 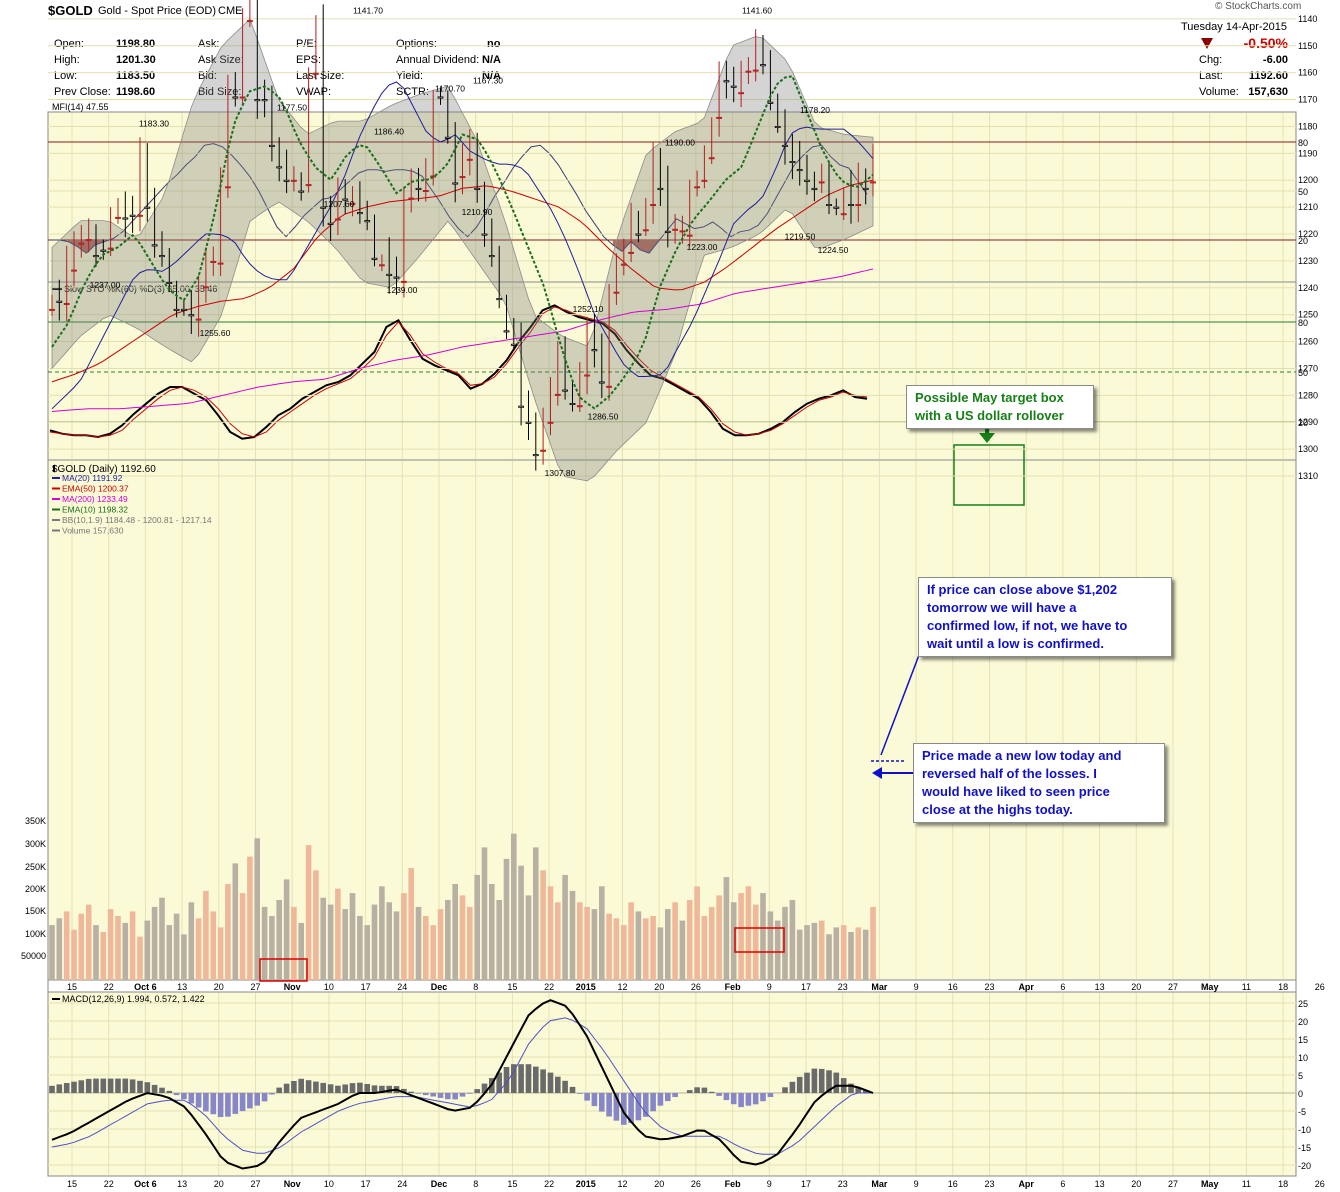 What do you see at coordinates (879, 987) in the screenshot?
I see `date-label: Mar` at bounding box center [879, 987].